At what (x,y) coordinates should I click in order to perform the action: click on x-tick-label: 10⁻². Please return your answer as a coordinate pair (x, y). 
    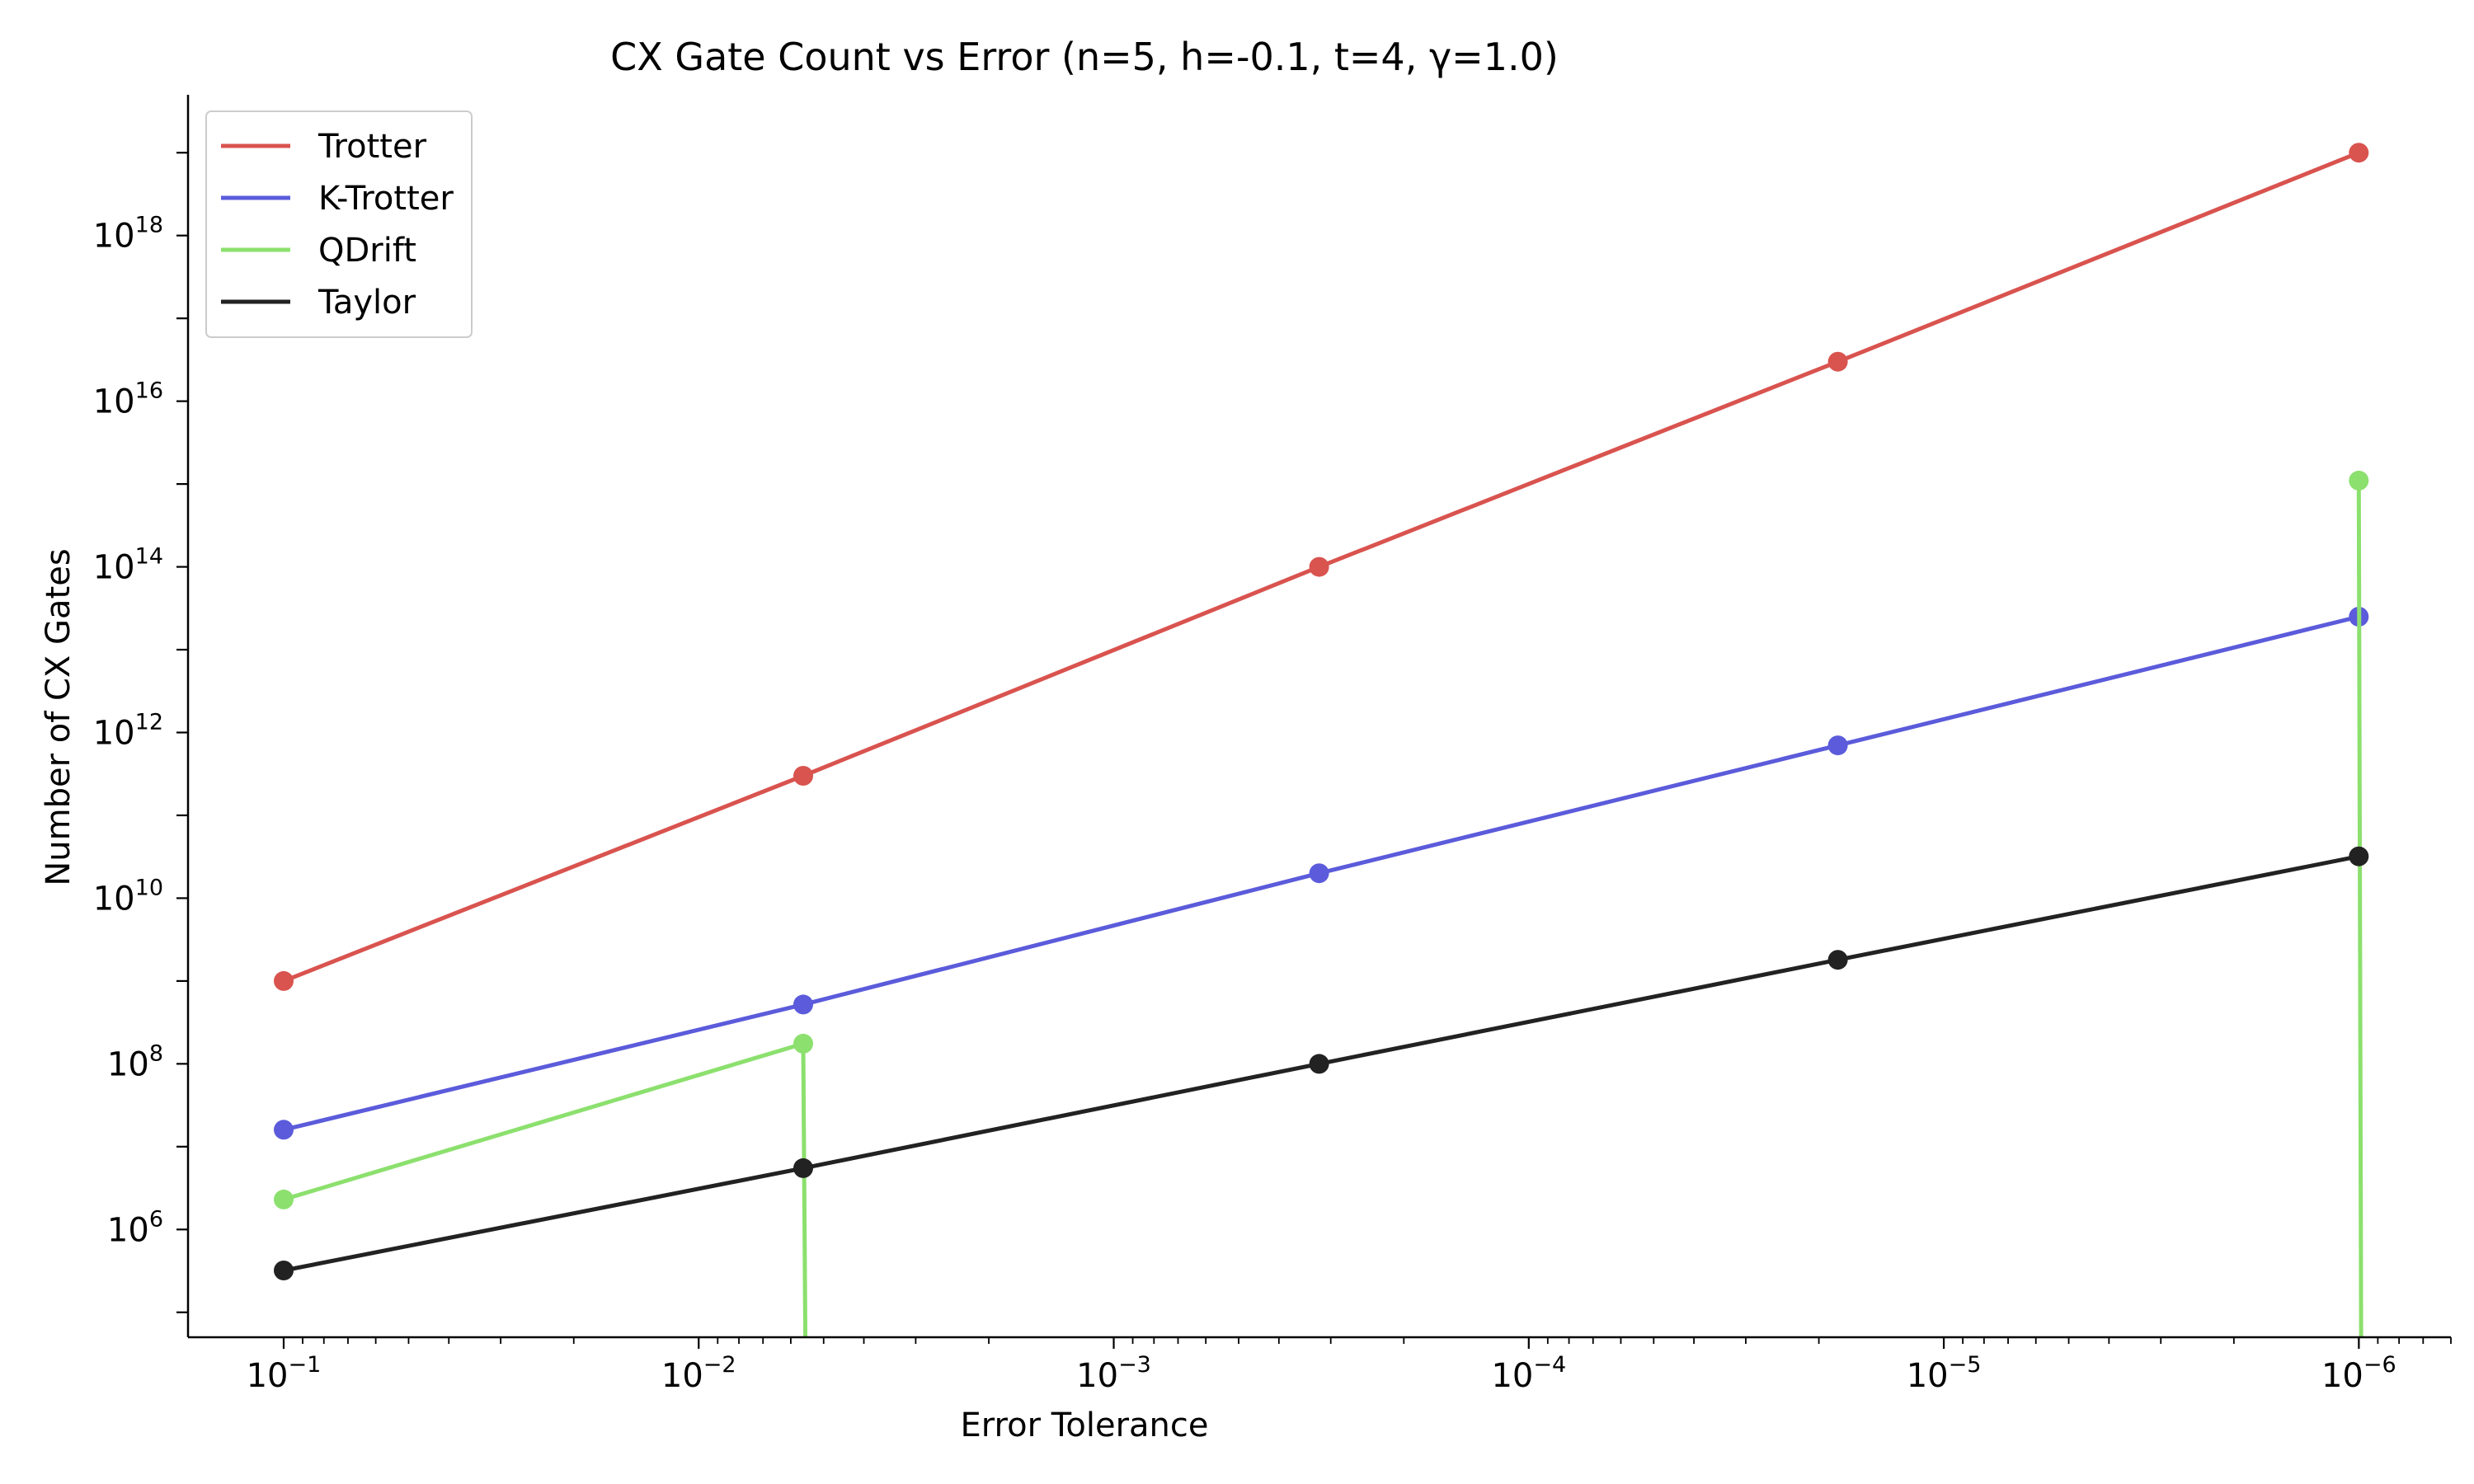
    Looking at the image, I should click on (698, 1373).